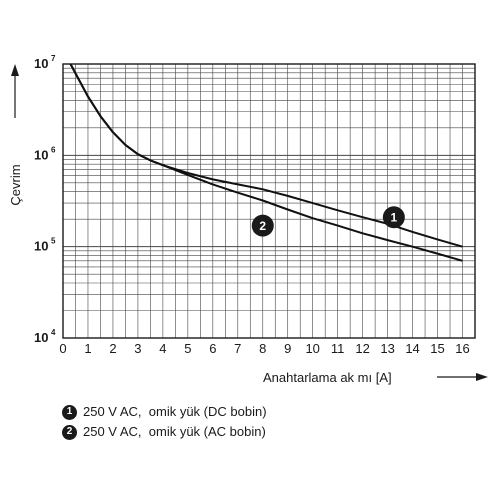  What do you see at coordinates (412, 348) in the screenshot?
I see `x-tick-label: 14` at bounding box center [412, 348].